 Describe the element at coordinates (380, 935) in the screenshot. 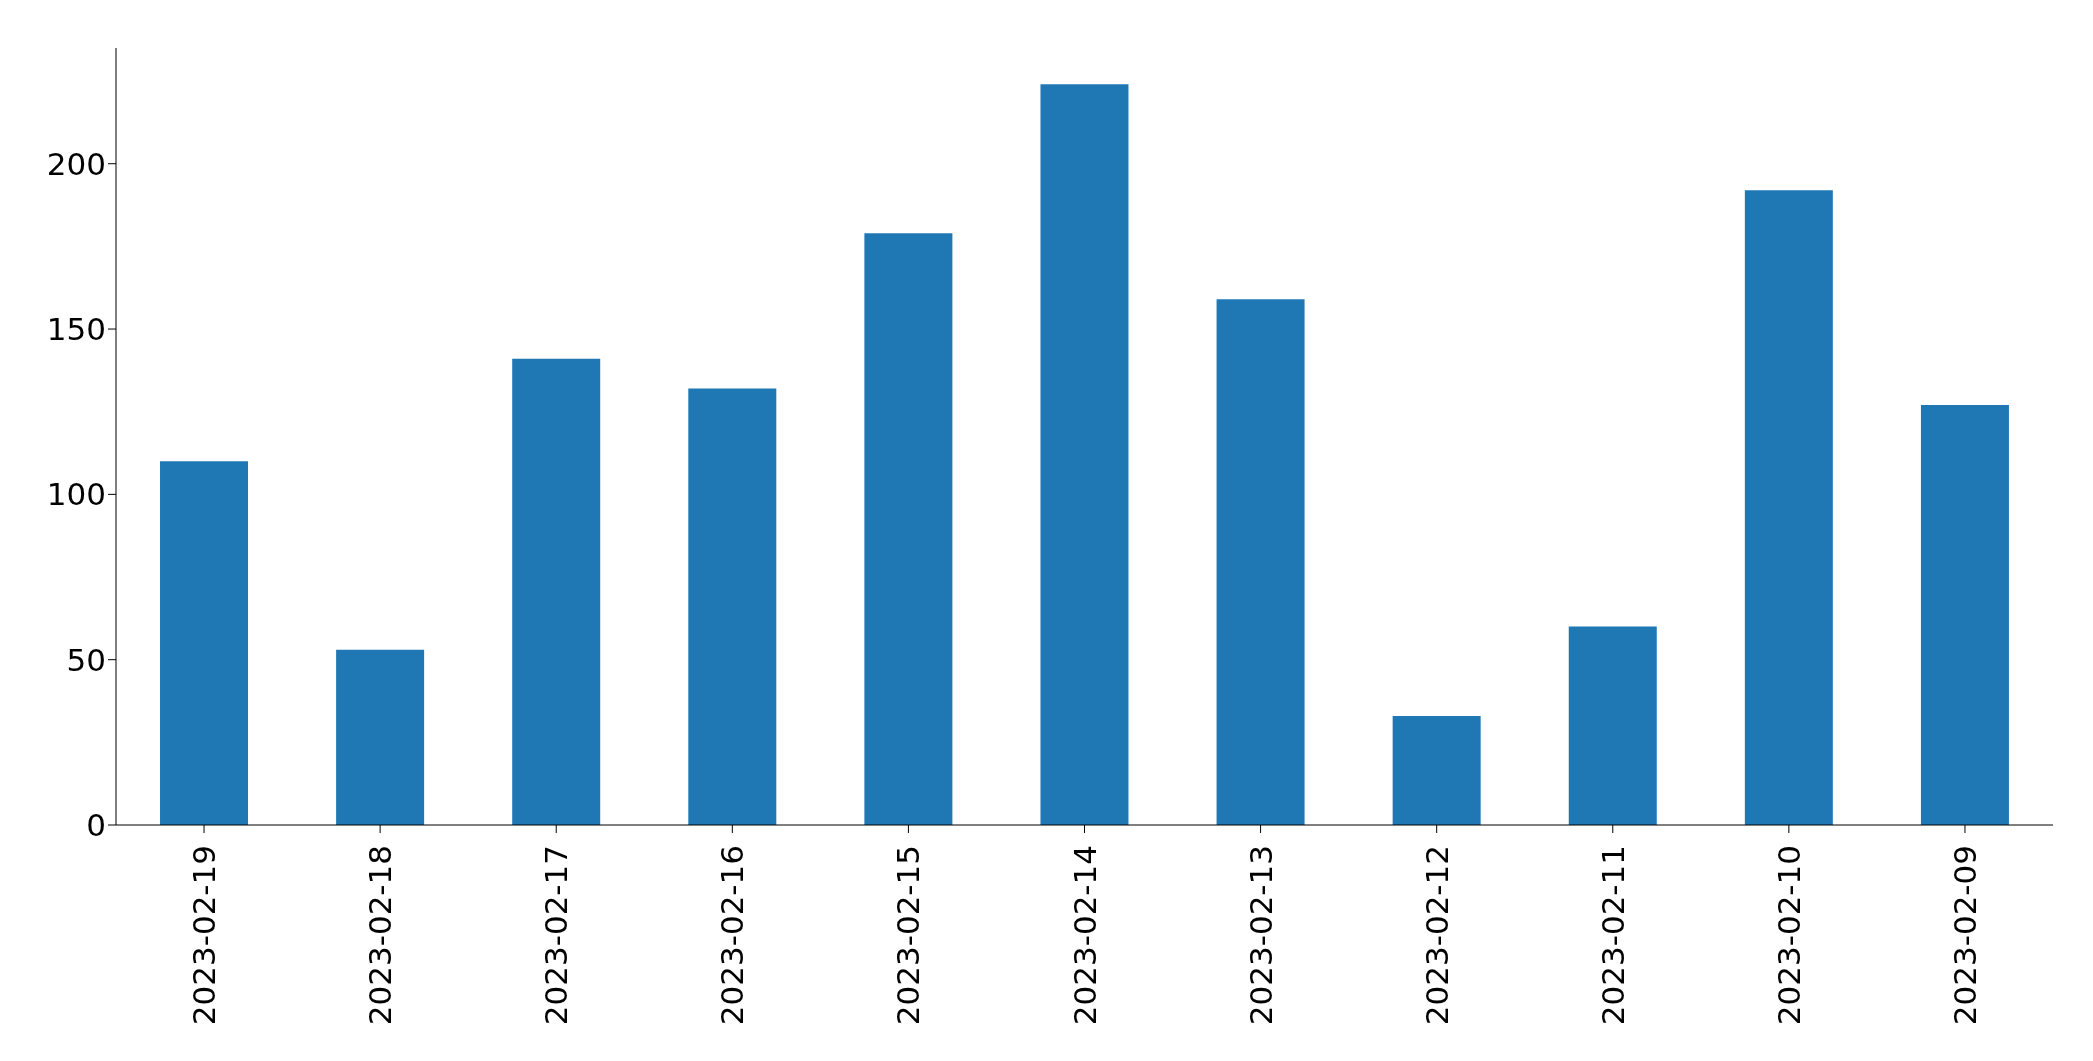

I see `x-tick-label: 2023-02-18` at that location.